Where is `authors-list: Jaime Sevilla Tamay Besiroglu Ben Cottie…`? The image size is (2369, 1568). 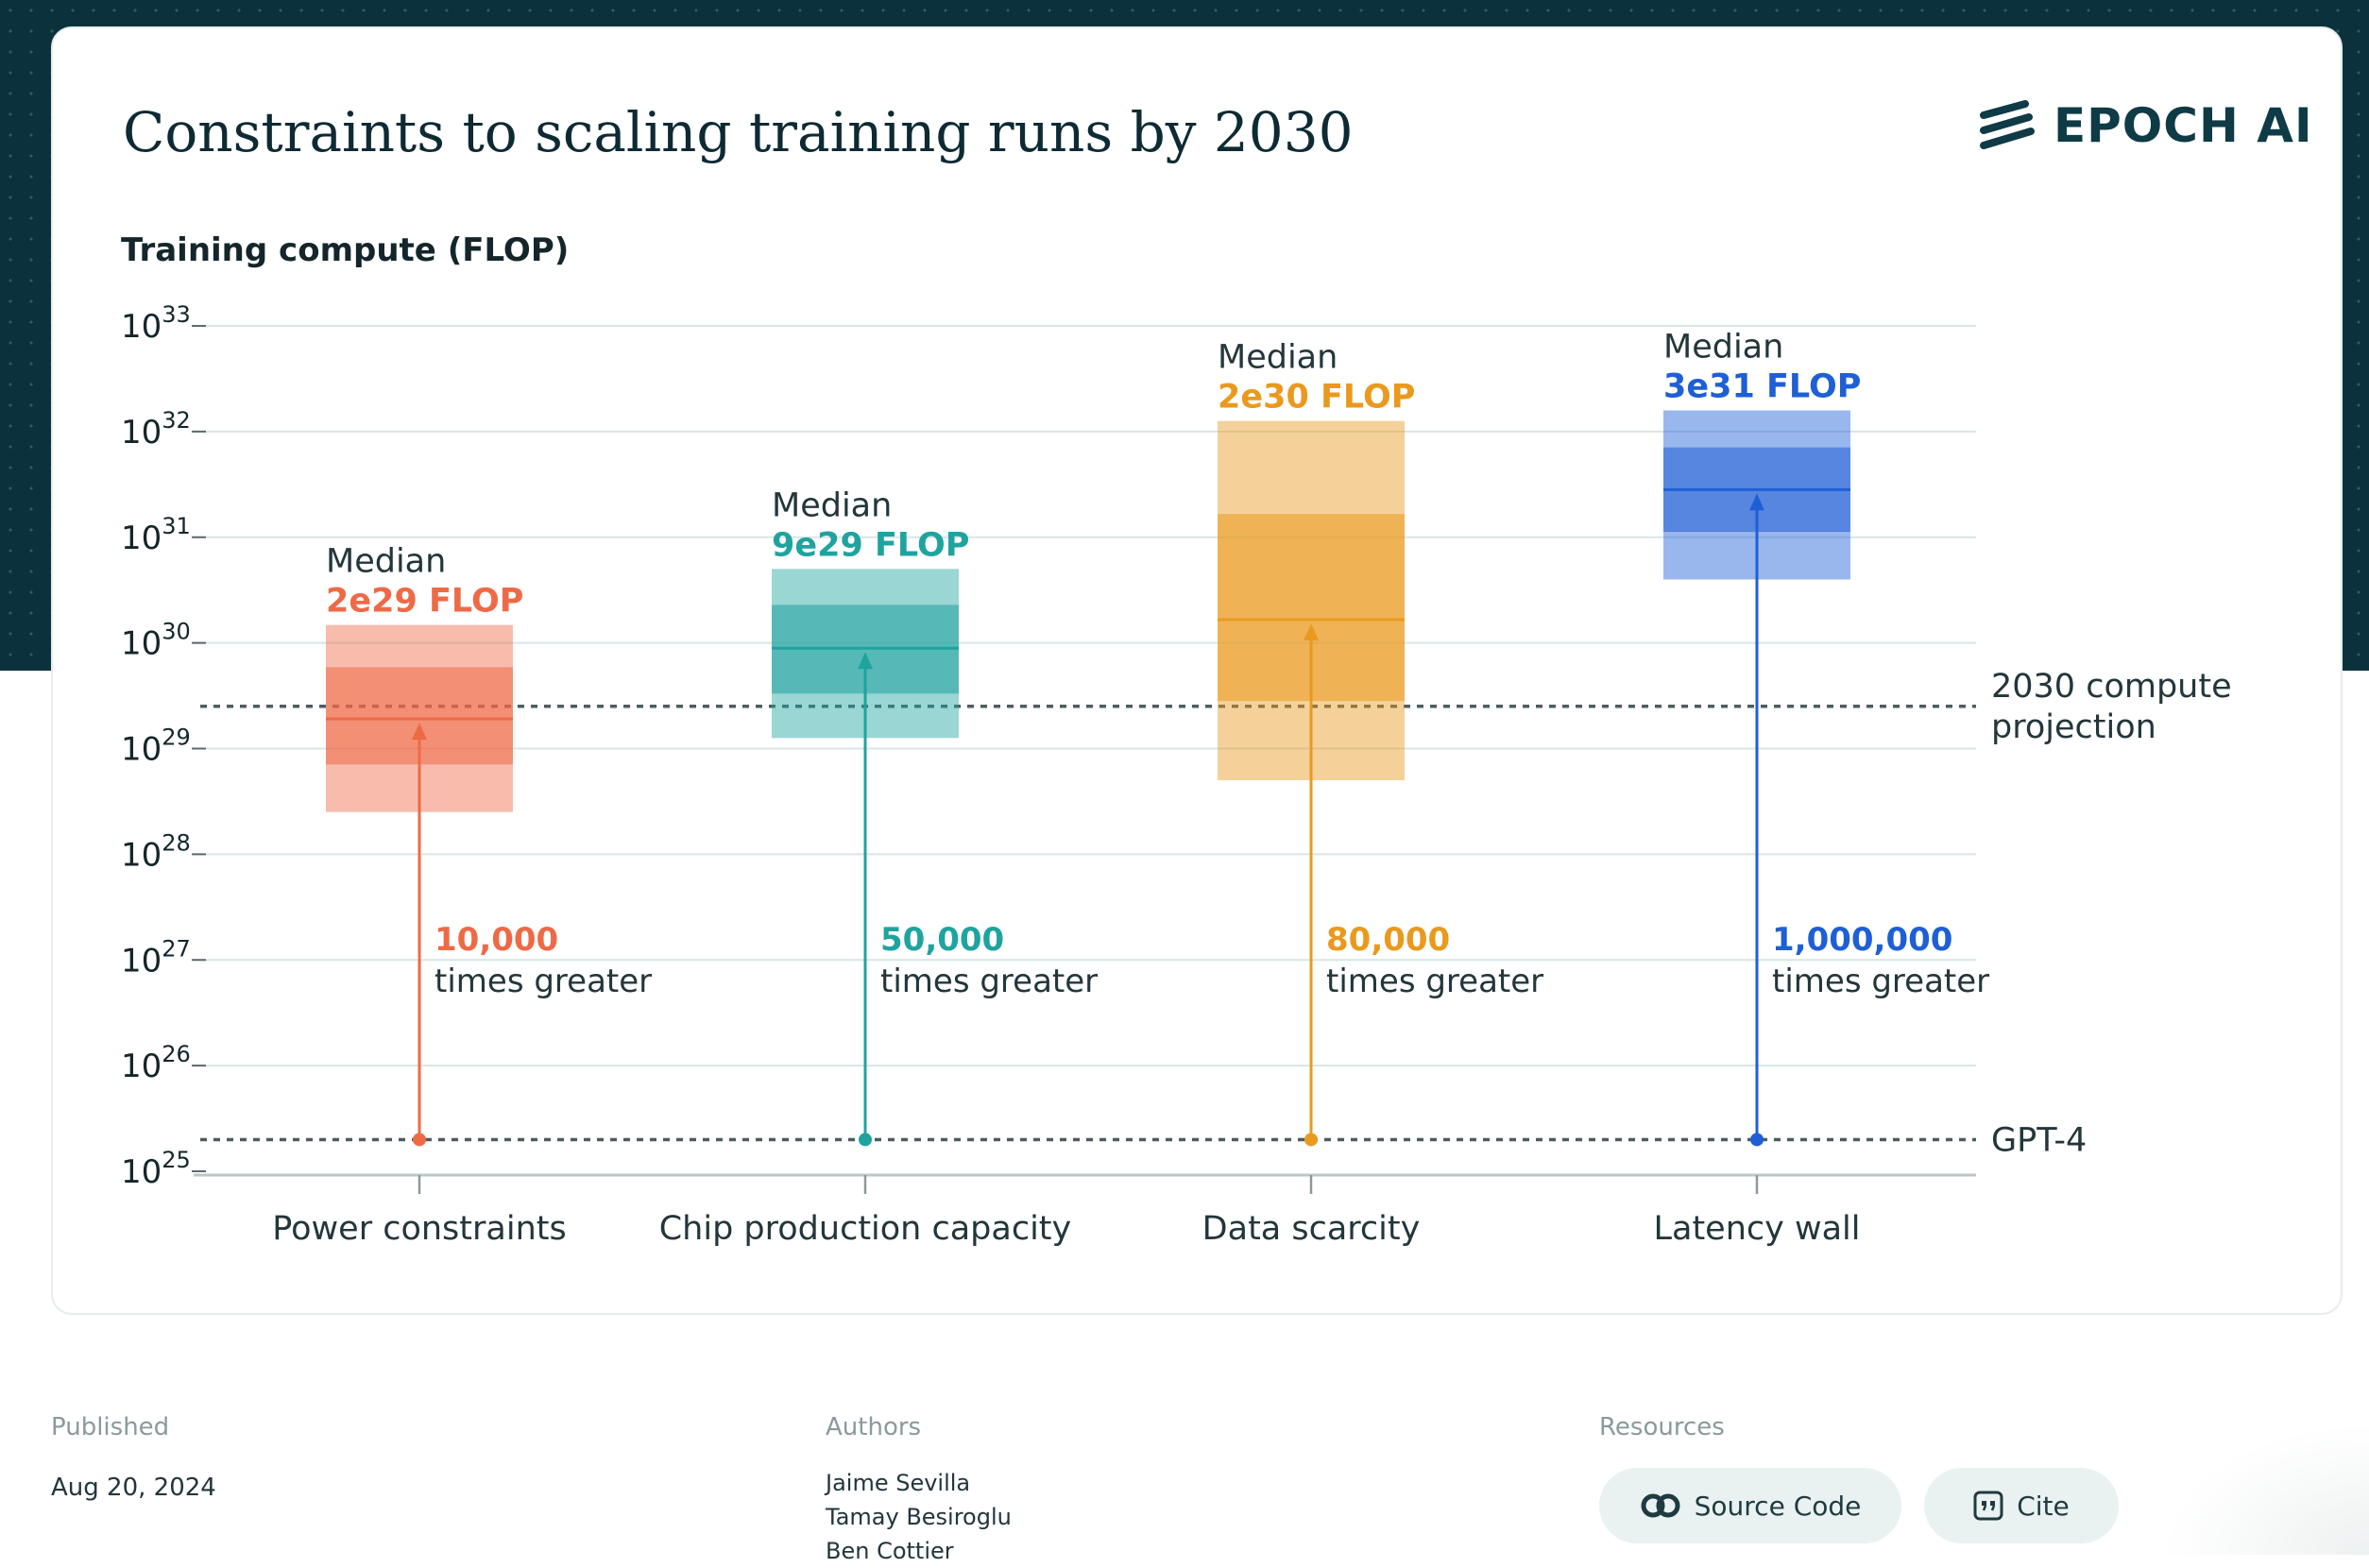 authors-list: Jaime Sevilla Tamay Besiroglu Ben Cottie… is located at coordinates (919, 1517).